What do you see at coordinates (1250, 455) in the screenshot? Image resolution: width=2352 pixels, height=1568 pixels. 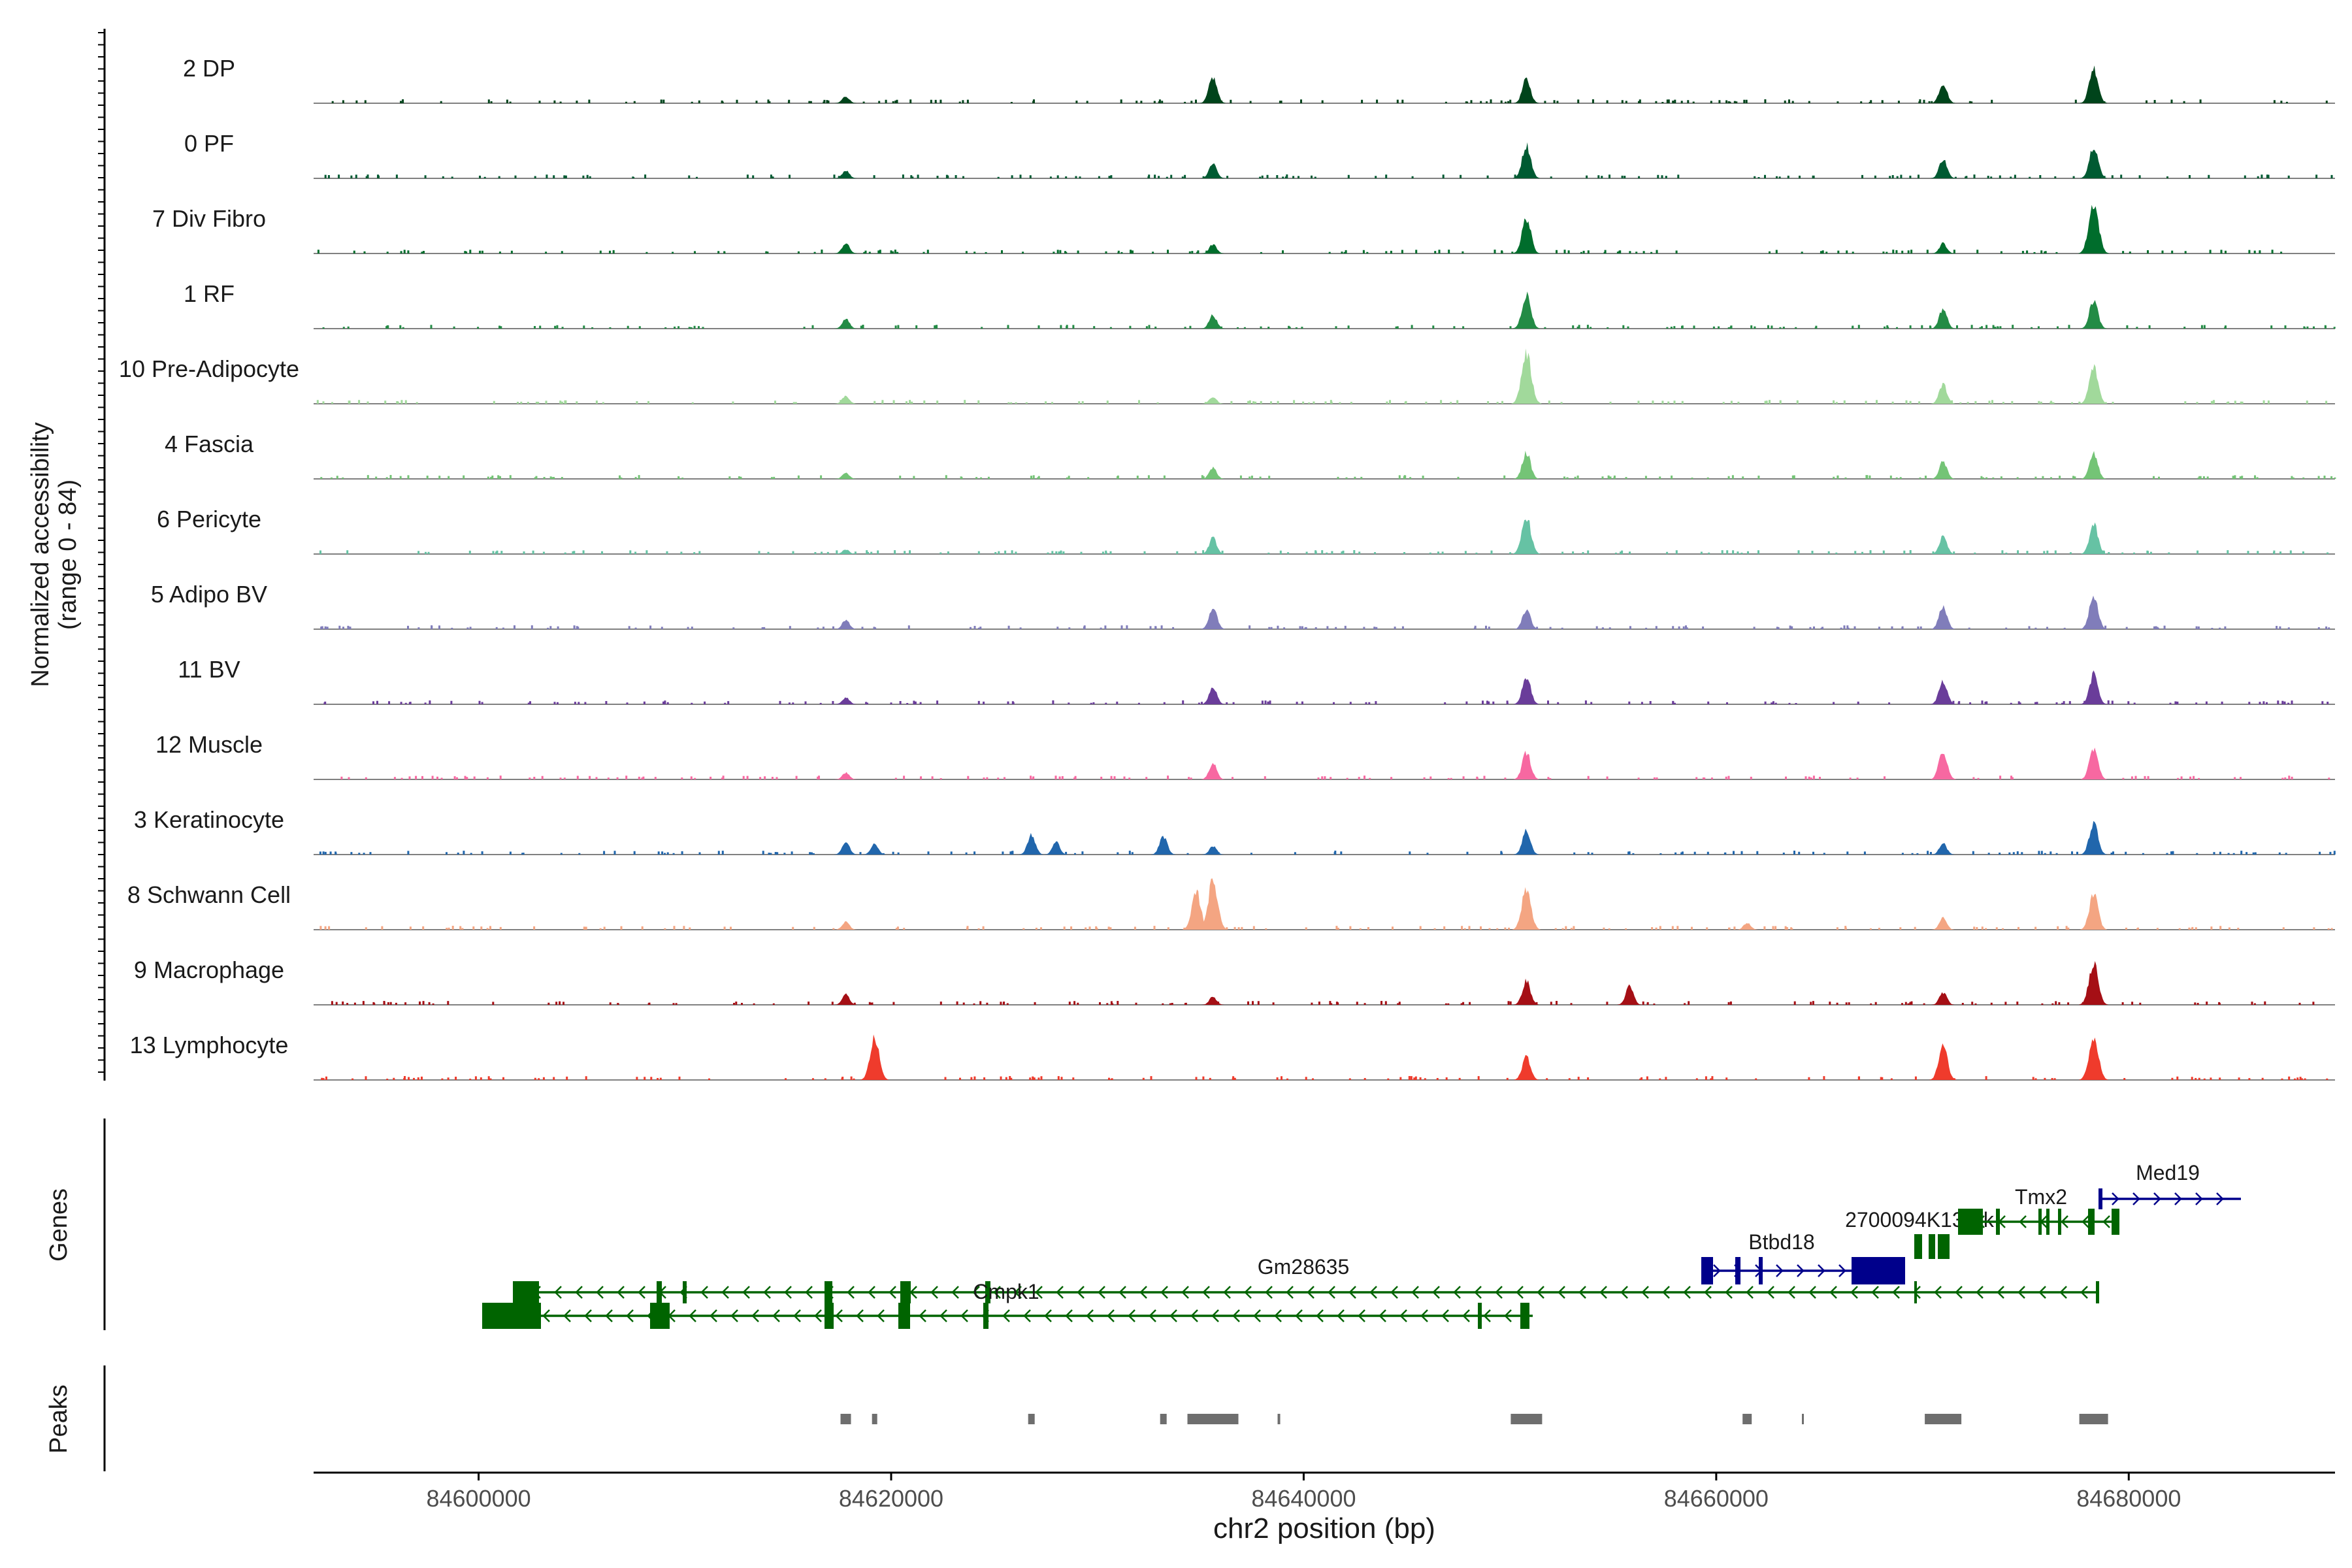 I see `coverage-track: 4 Fascia` at bounding box center [1250, 455].